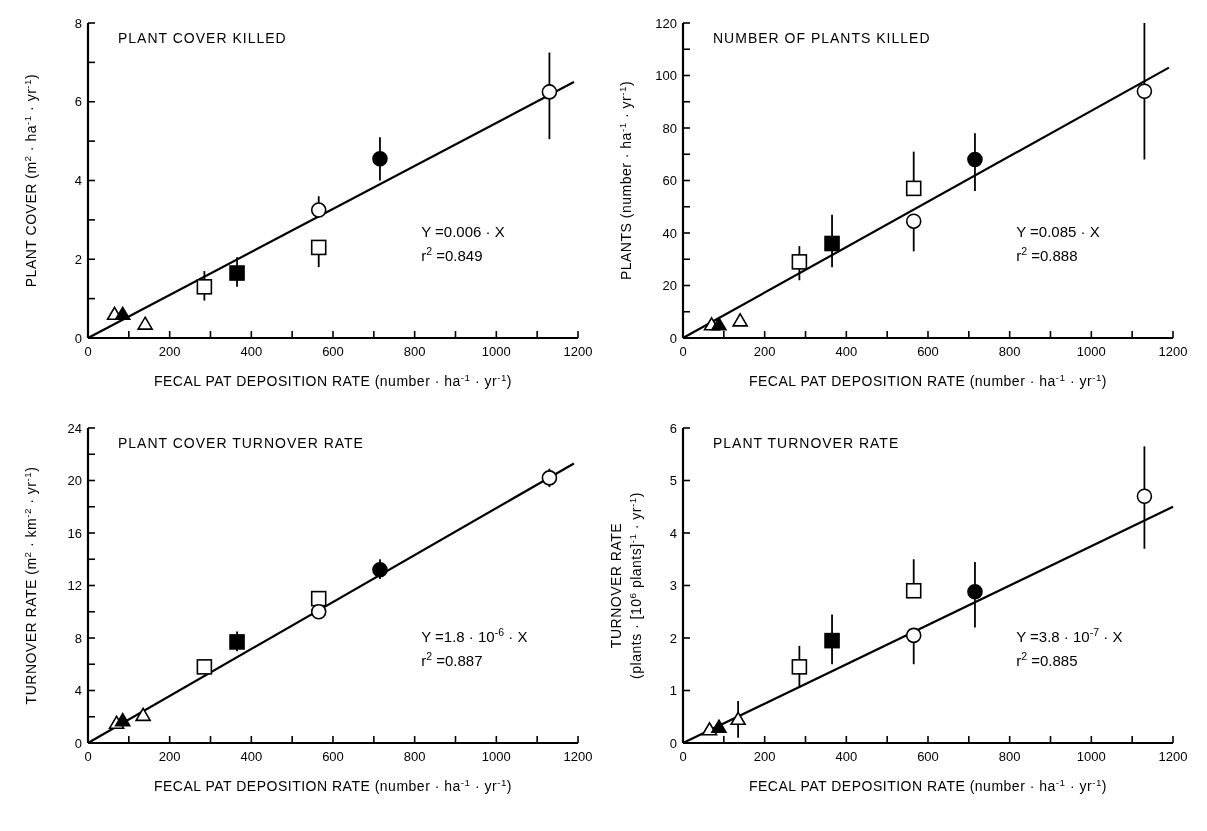  Describe the element at coordinates (452, 255) in the screenshot. I see `annotation: r$^{2}$ =0.849` at that location.